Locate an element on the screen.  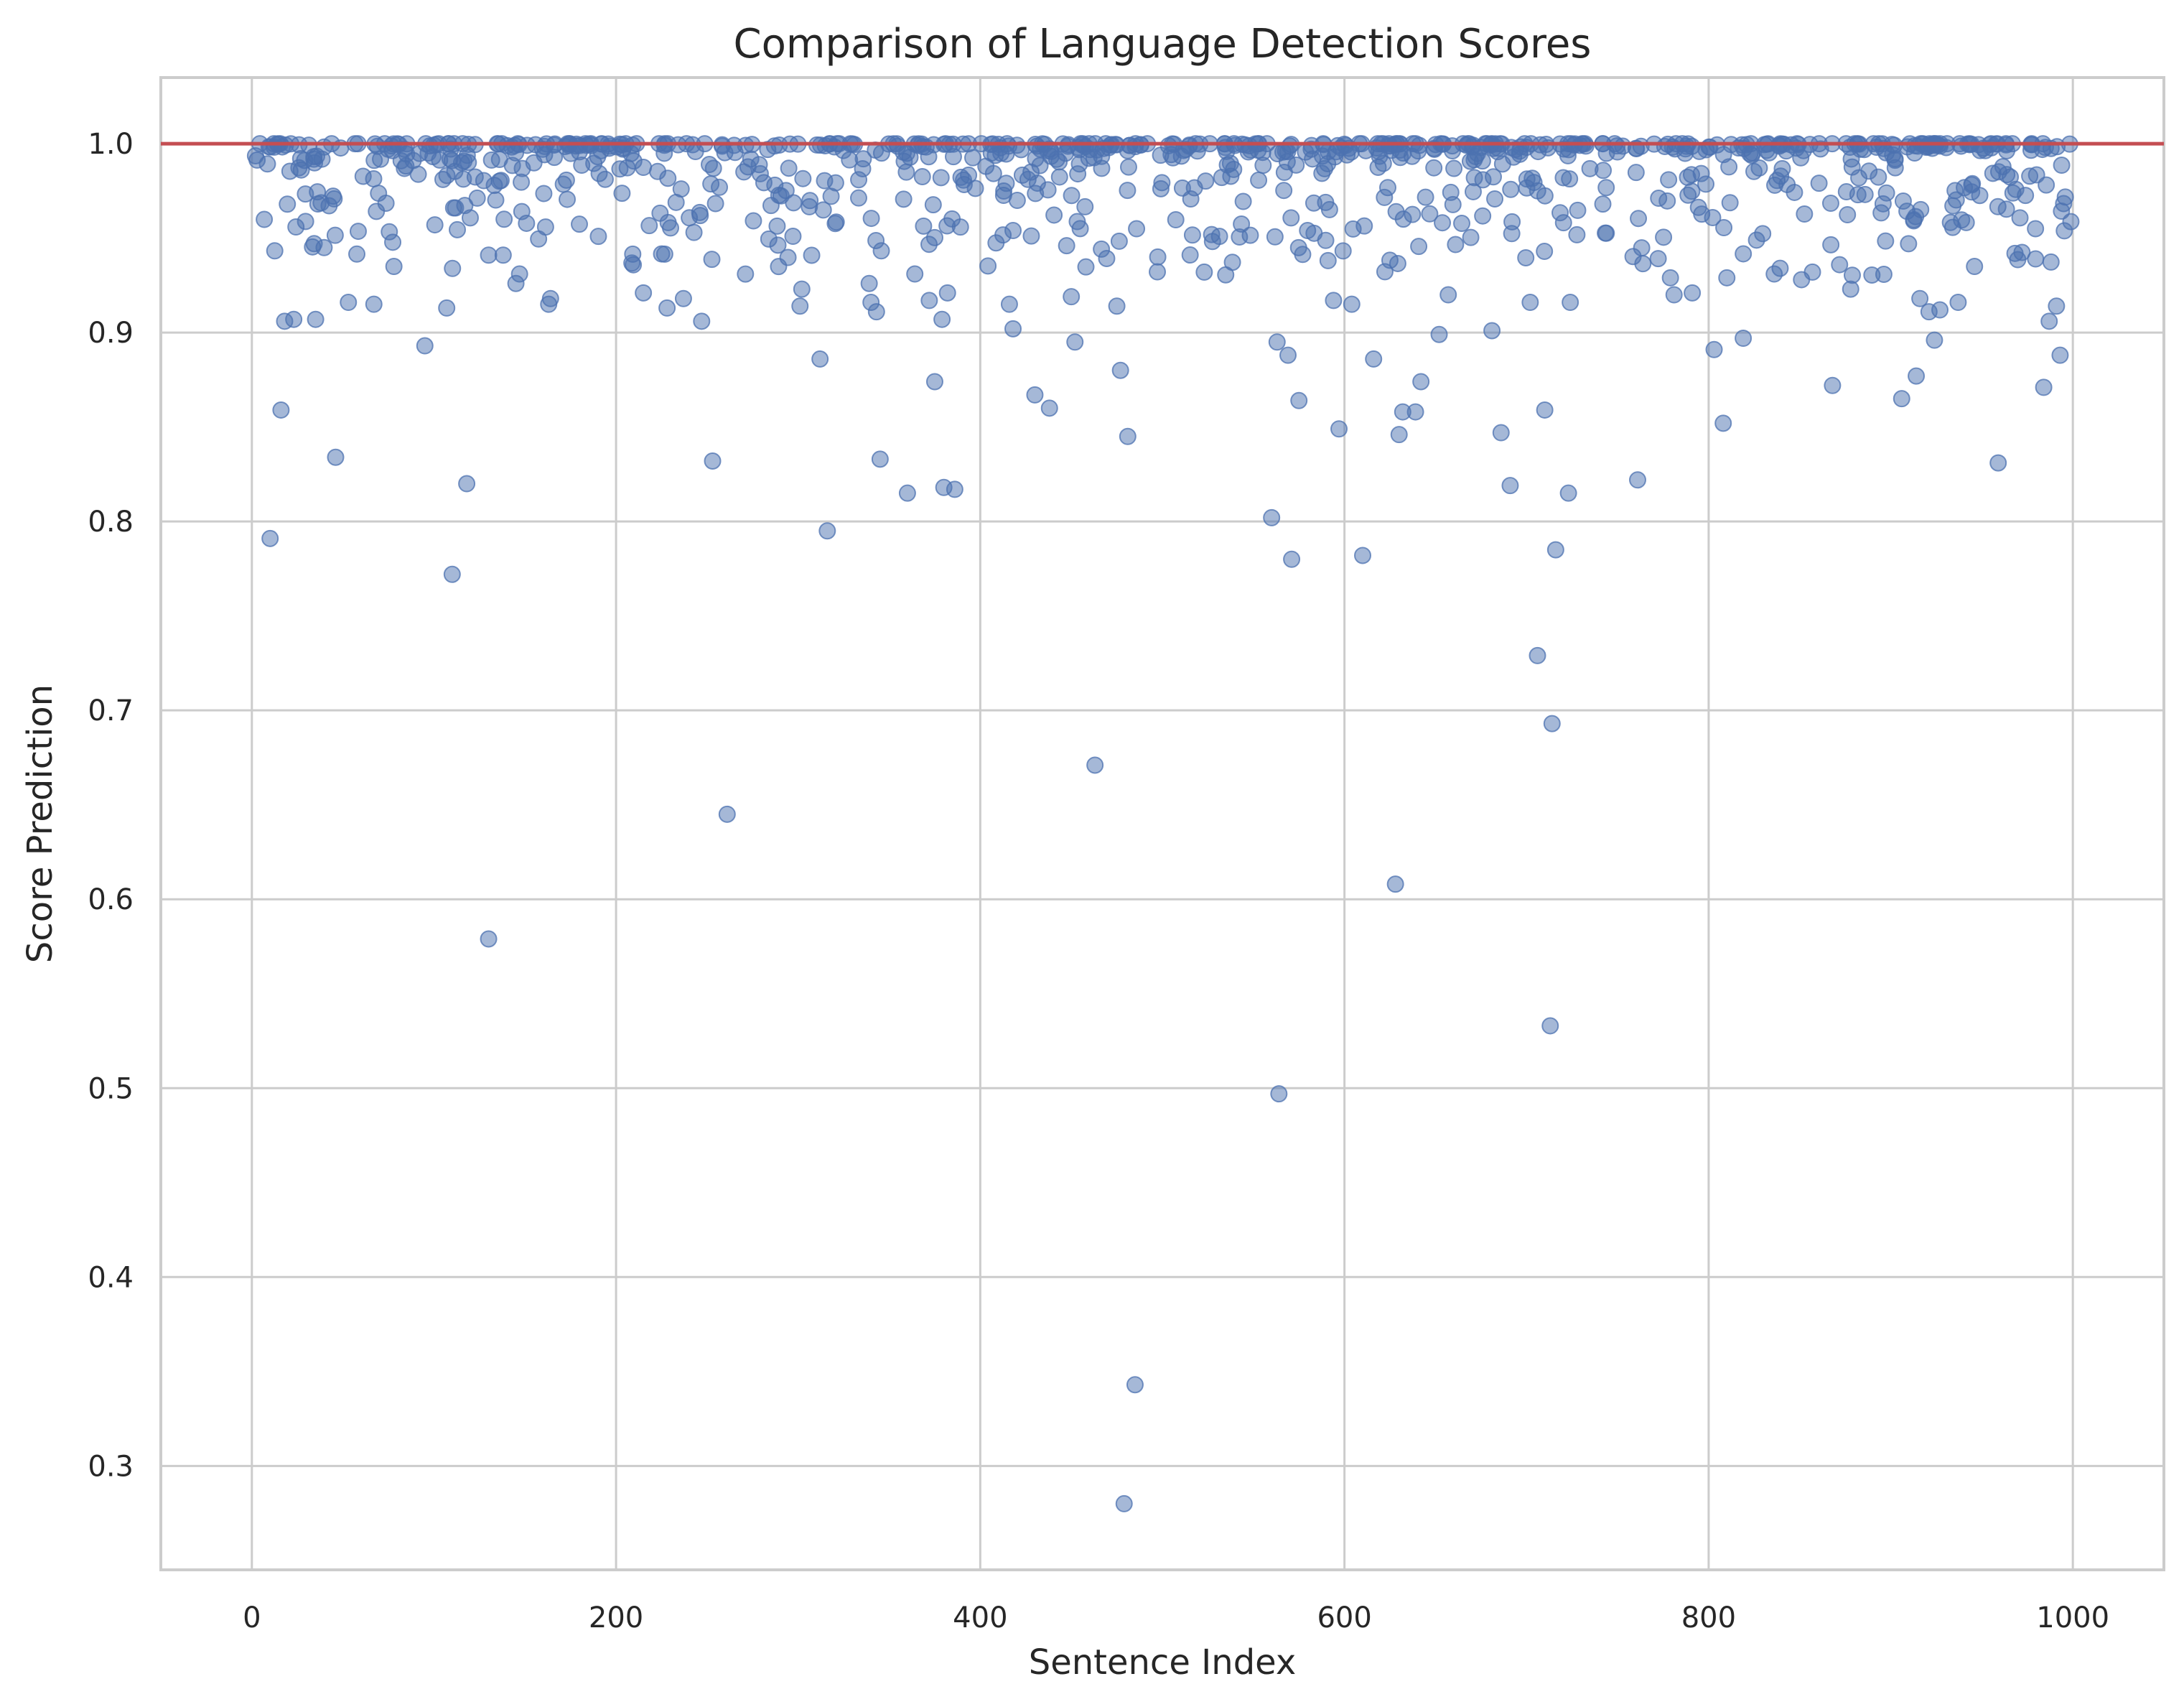
x-axis-label: Sentence Index is located at coordinates (1163, 1662).